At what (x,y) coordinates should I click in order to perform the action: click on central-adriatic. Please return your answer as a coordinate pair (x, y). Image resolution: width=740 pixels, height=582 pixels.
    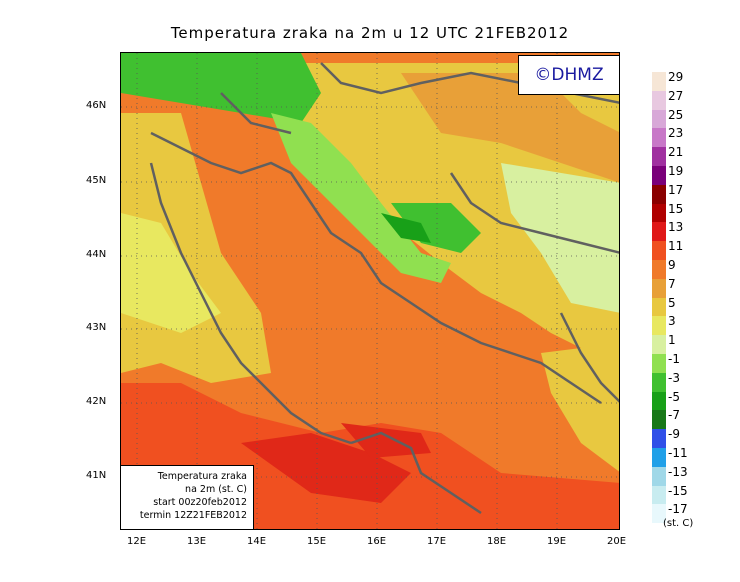
    Looking at the image, I should click on (356, 328).